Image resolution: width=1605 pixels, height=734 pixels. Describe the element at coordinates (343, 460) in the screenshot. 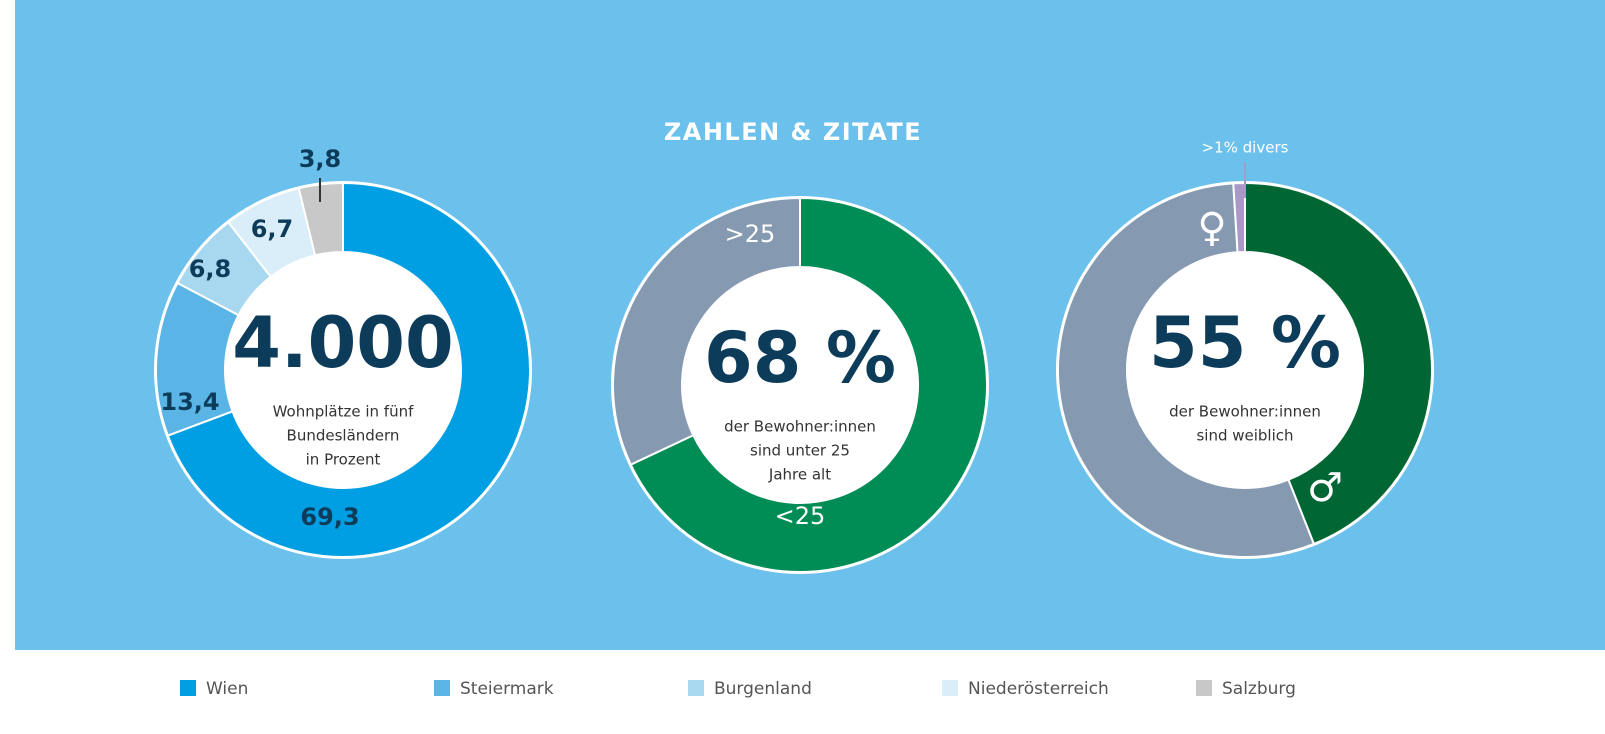

I see `caption: in Prozent` at that location.